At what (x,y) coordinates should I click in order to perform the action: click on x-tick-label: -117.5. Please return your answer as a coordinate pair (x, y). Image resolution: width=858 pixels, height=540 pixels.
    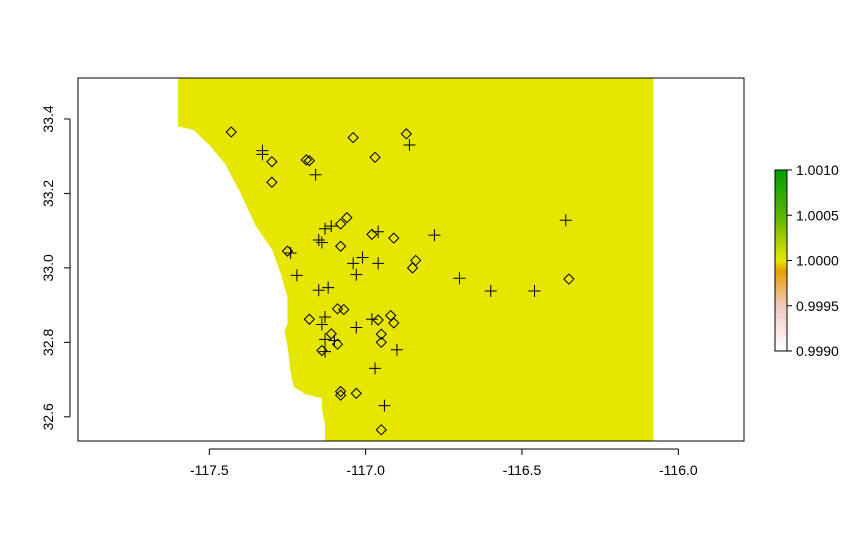
    Looking at the image, I should click on (209, 470).